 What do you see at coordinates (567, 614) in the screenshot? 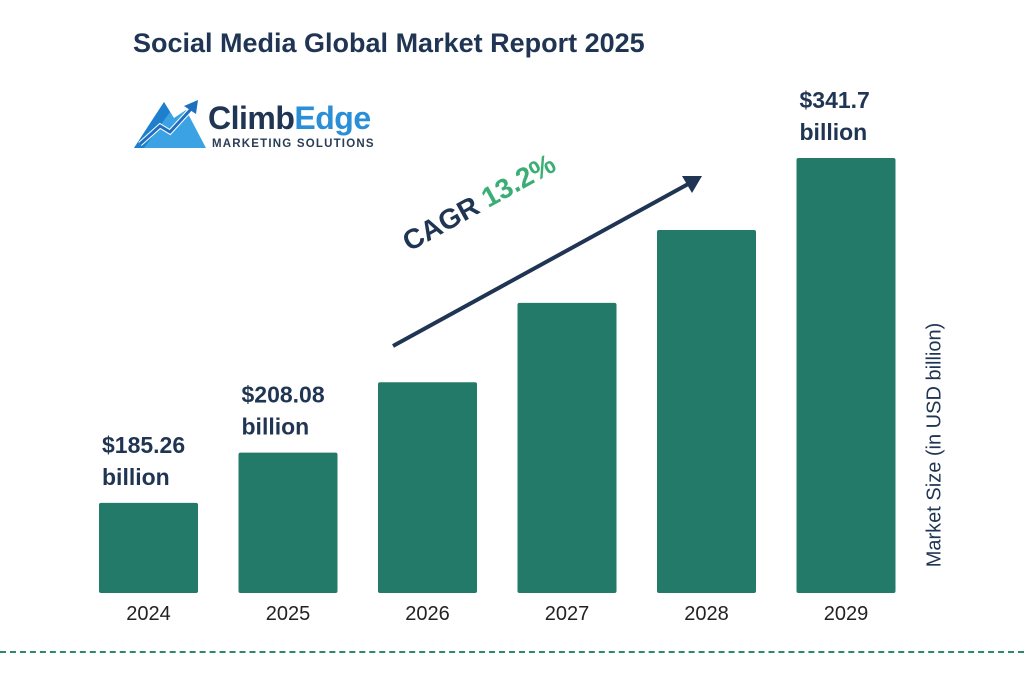
I see `x-tick-label: 2027` at bounding box center [567, 614].